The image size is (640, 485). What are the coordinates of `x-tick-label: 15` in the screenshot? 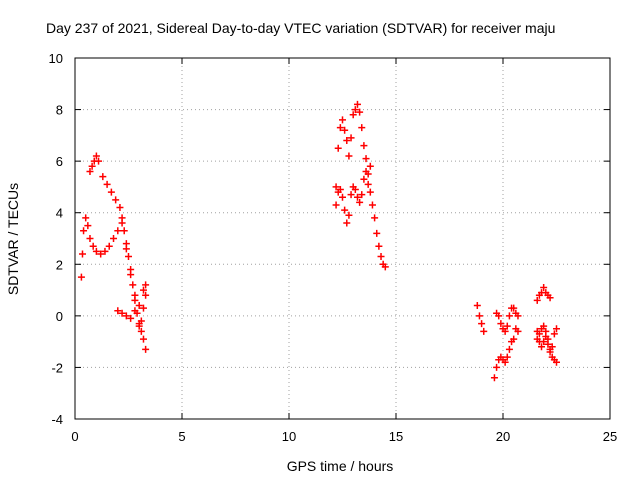 It's located at (396, 436).